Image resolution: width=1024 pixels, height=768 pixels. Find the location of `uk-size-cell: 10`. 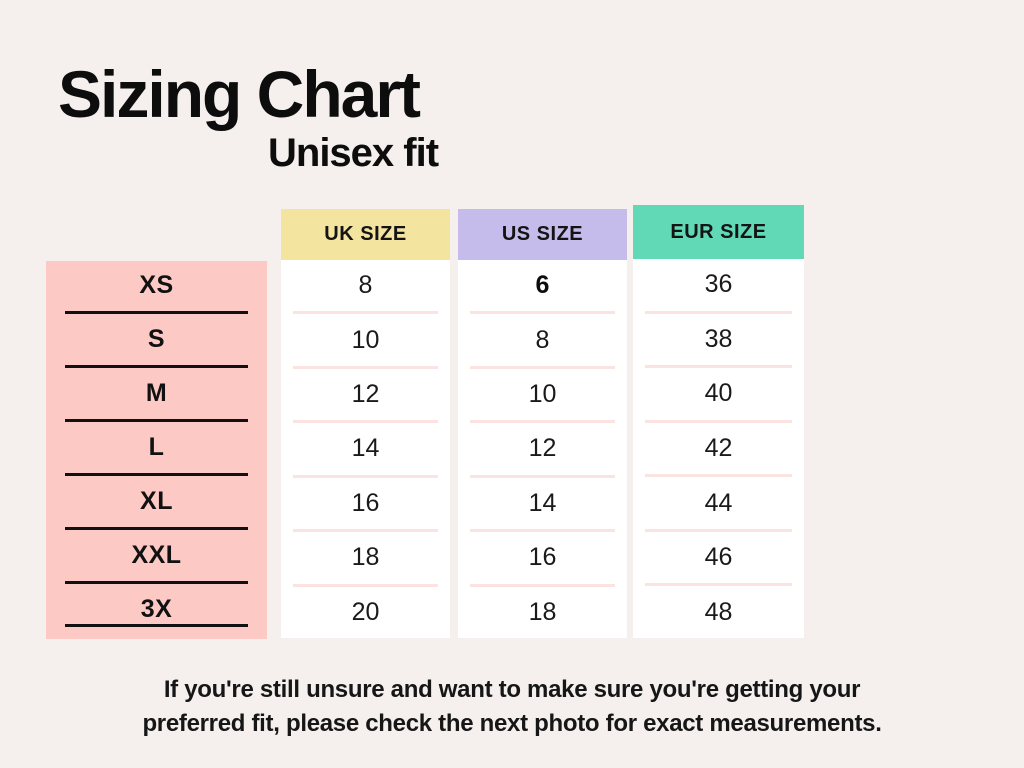

uk-size-cell: 10 is located at coordinates (365, 339).